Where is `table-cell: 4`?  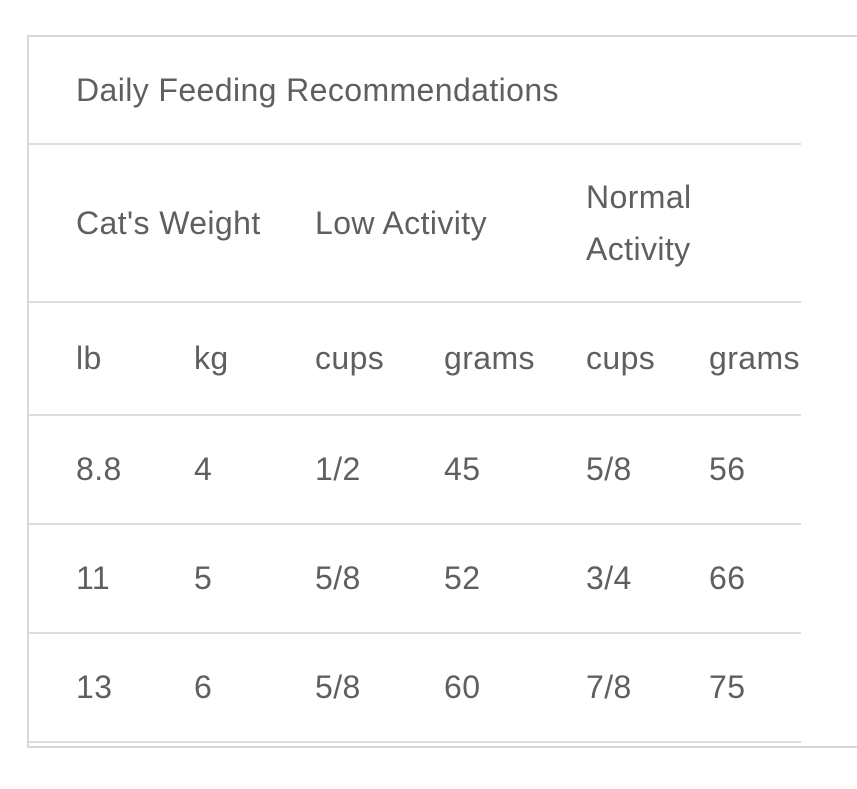 table-cell: 4 is located at coordinates (254, 470).